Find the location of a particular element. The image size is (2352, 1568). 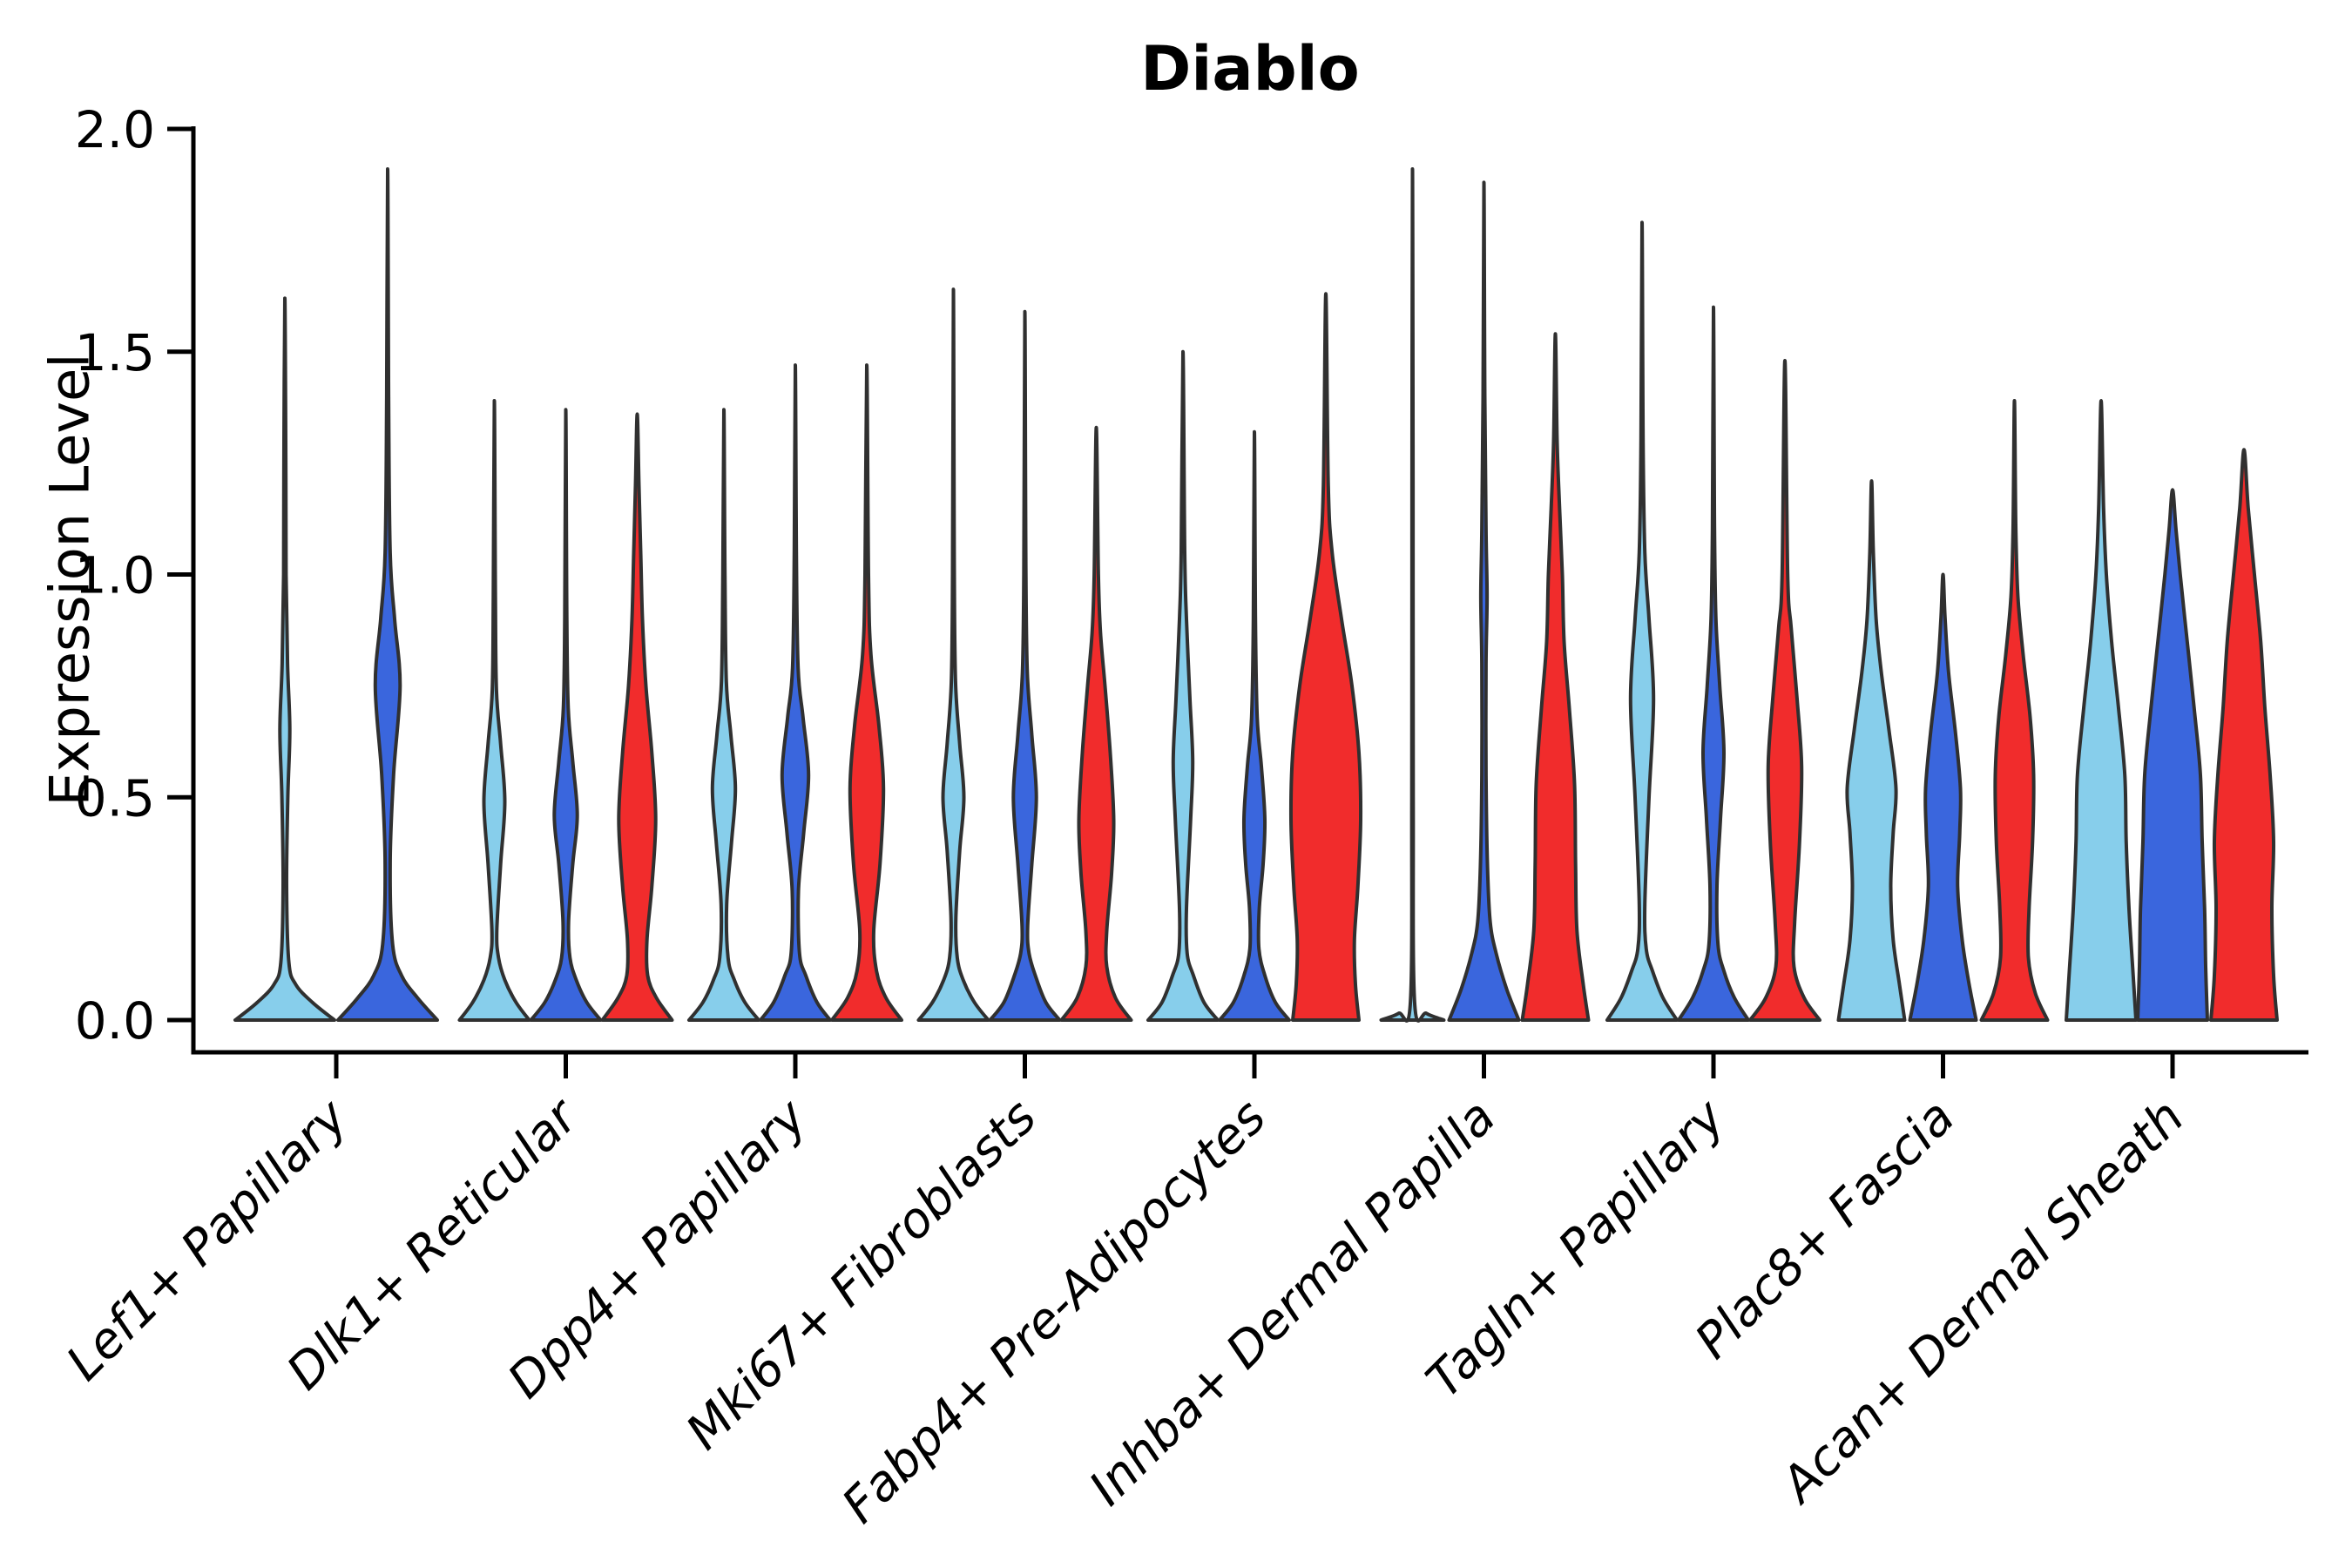

violin-dlk1-reticular-light_blue is located at coordinates (494, 710).